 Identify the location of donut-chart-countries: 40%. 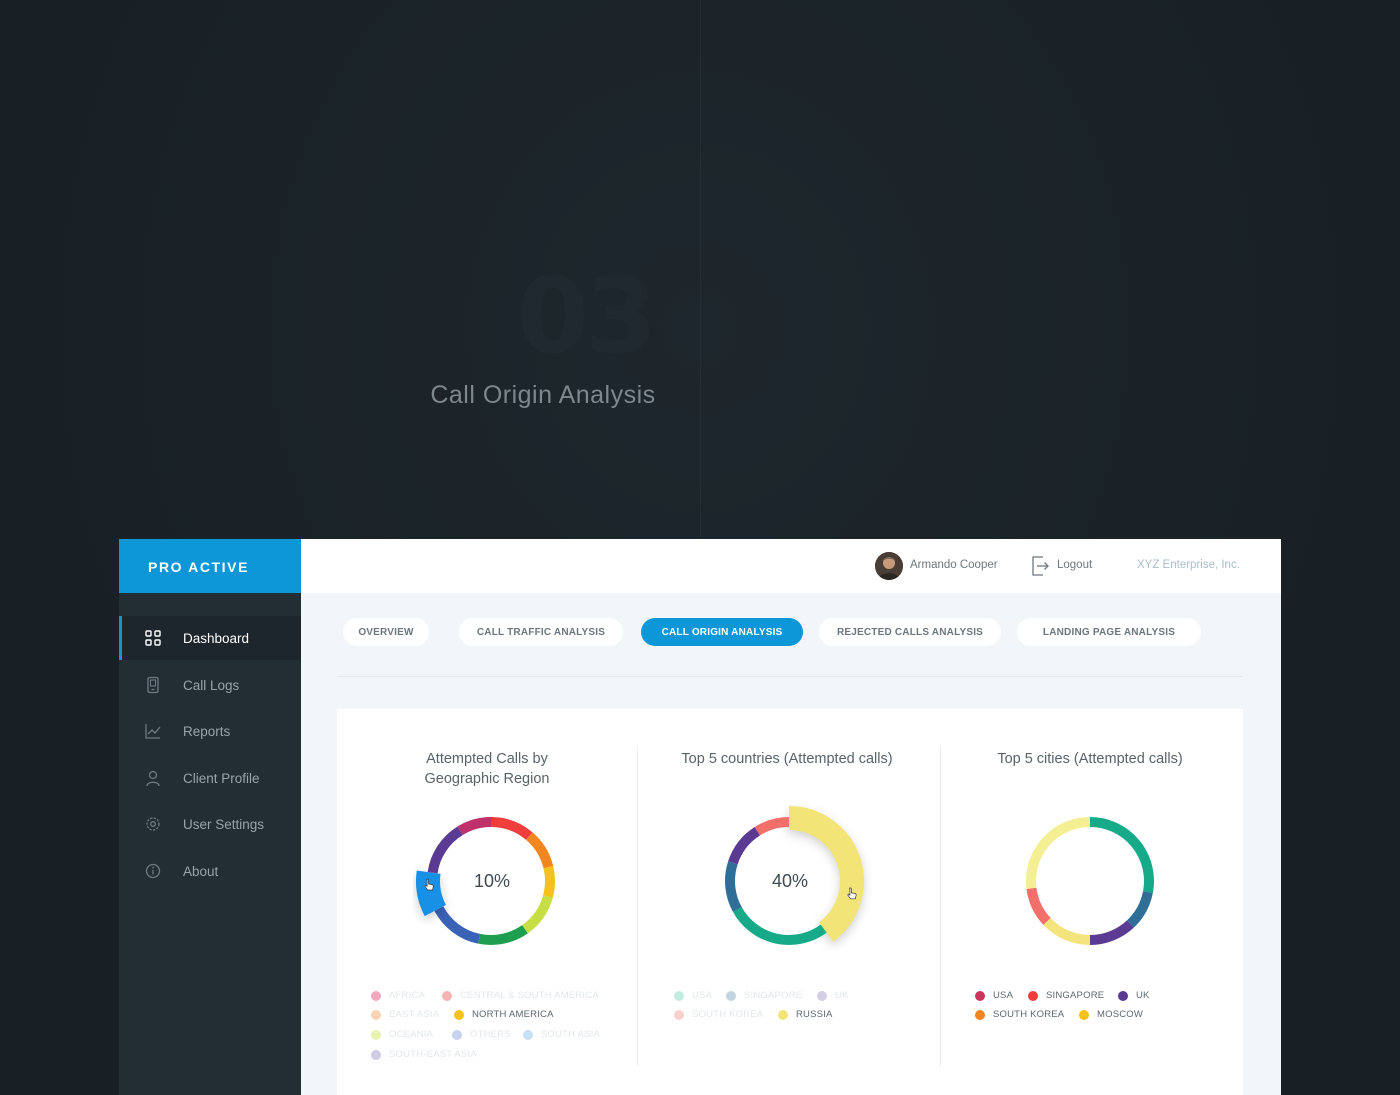
(792, 881).